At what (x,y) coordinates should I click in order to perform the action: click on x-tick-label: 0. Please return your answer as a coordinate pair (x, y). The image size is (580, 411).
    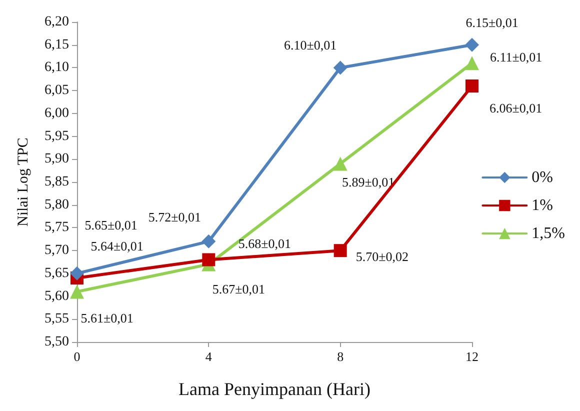
    Looking at the image, I should click on (77, 356).